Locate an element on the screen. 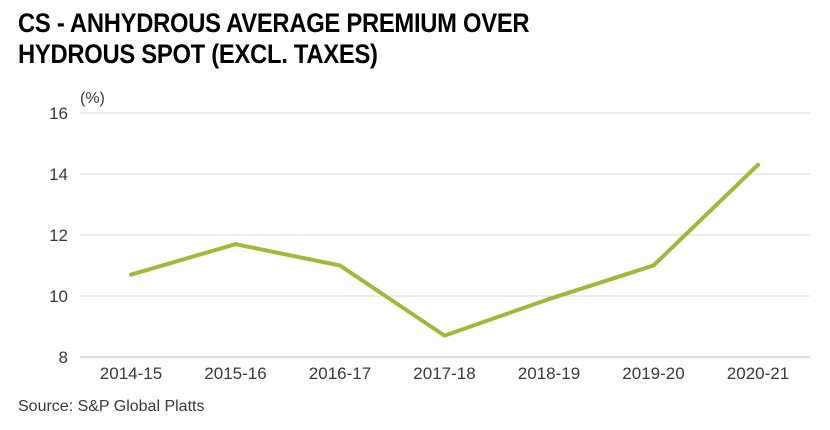  x-tick-label-2019-20: 2019-20 is located at coordinates (653, 373).